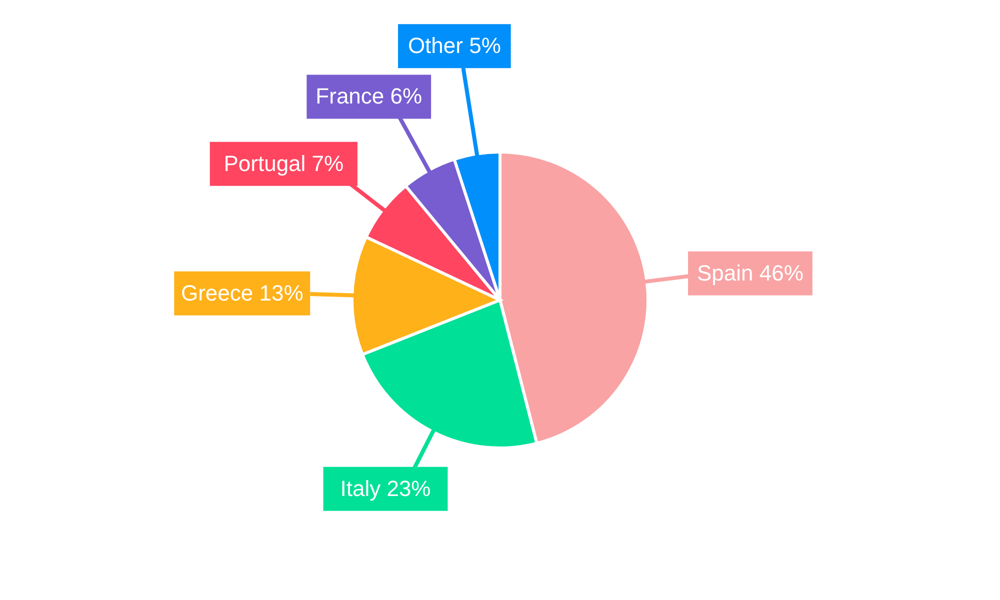  I want to click on slice-label: France 6%, so click(369, 96).